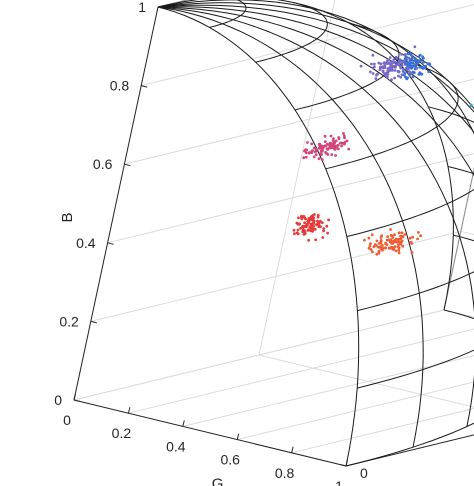 The width and height of the screenshot is (474, 486). What do you see at coordinates (120, 86) in the screenshot?
I see `z-tick-label: 0.8` at bounding box center [120, 86].